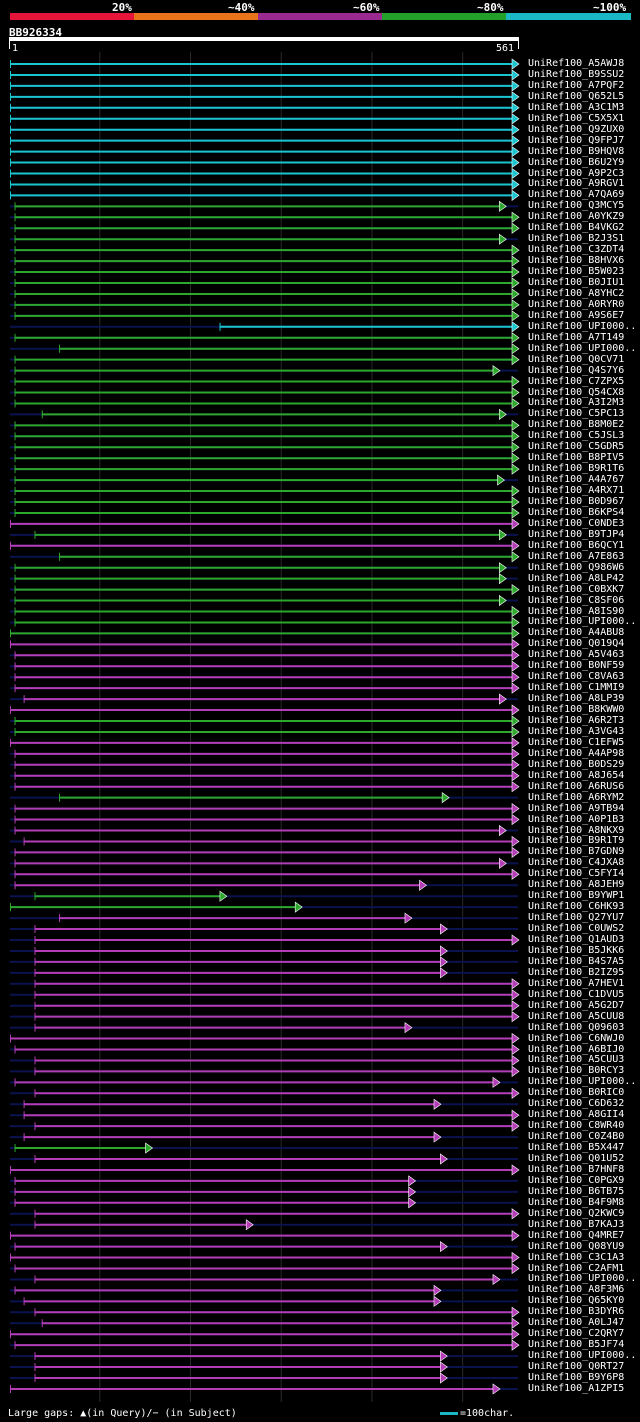 The width and height of the screenshot is (640, 1422). I want to click on hit-name-link: UniRef100_A0LJ47, so click(576, 1323).